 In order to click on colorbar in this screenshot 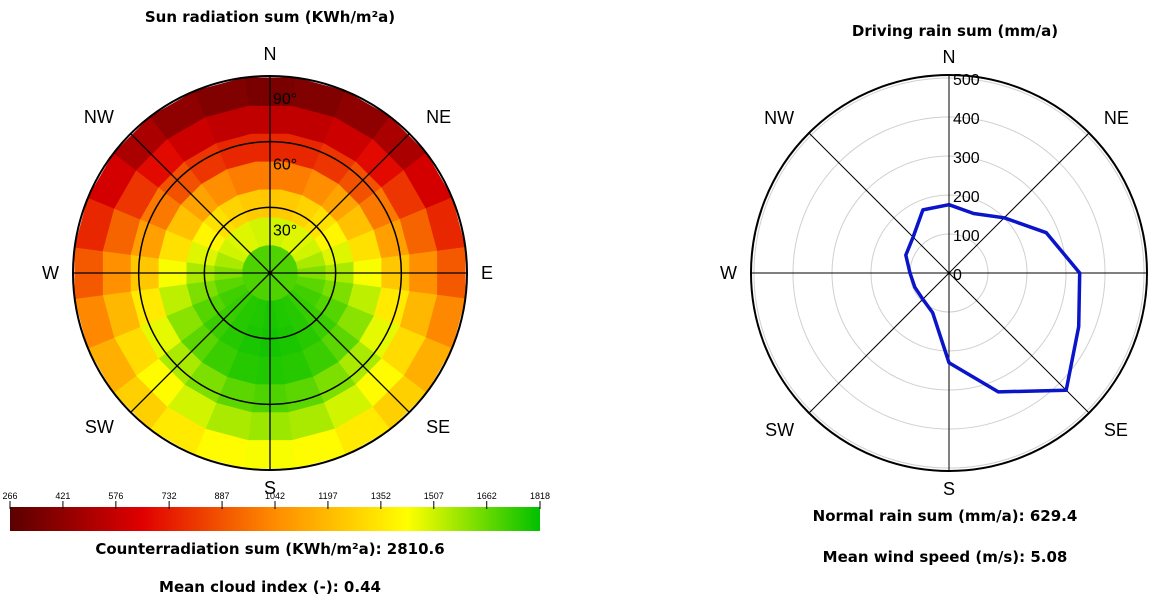, I will do `click(275, 519)`.